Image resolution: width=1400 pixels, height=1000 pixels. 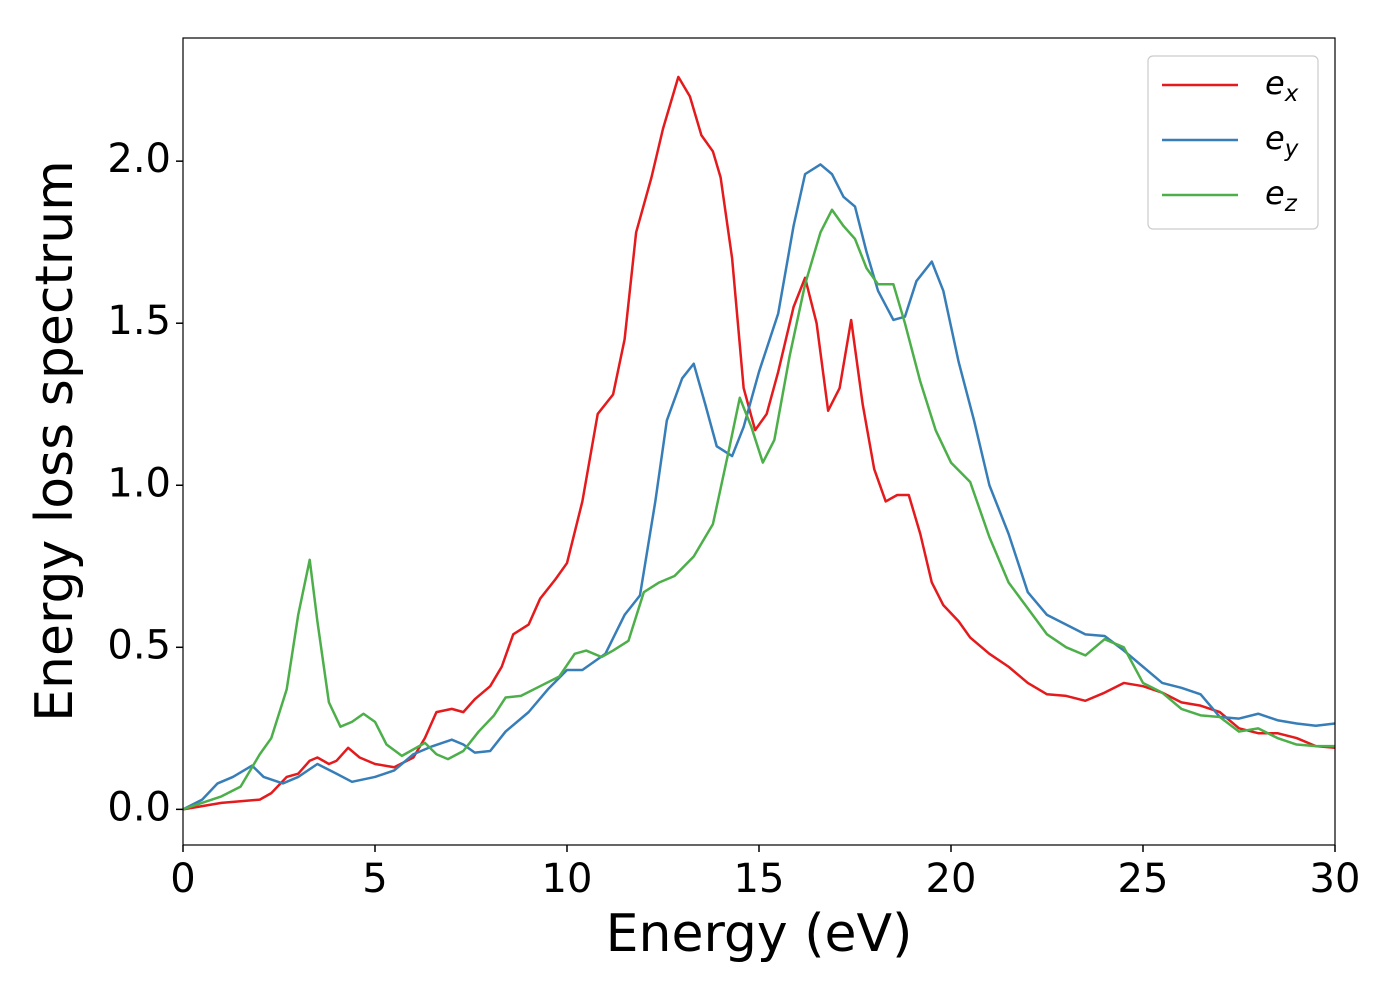 What do you see at coordinates (139, 321) in the screenshot?
I see `y-tick-label: 1.5` at bounding box center [139, 321].